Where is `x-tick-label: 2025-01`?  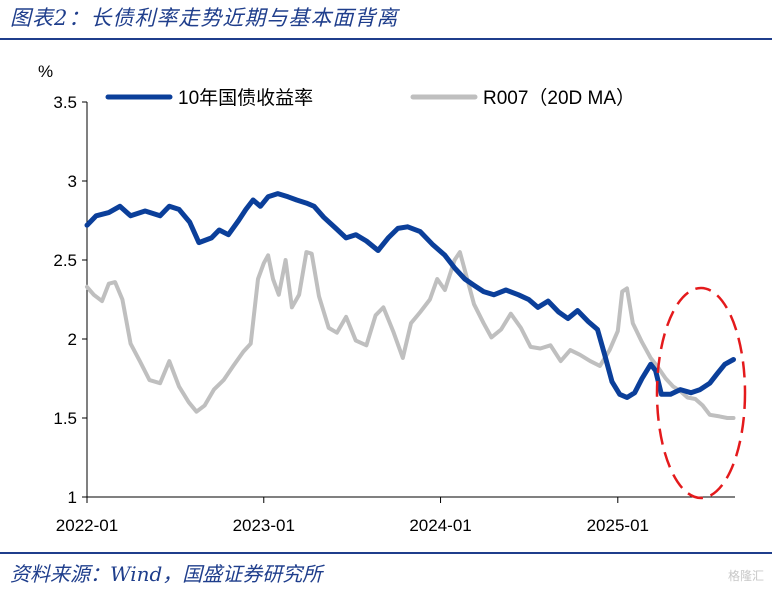
x-tick-label: 2025-01 is located at coordinates (618, 525).